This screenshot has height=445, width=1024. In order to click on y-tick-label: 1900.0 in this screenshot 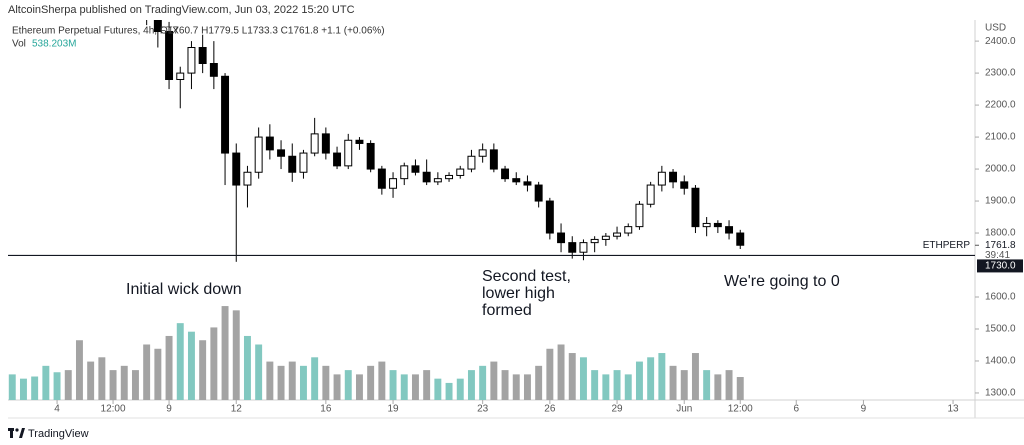, I will do `click(1000, 201)`.